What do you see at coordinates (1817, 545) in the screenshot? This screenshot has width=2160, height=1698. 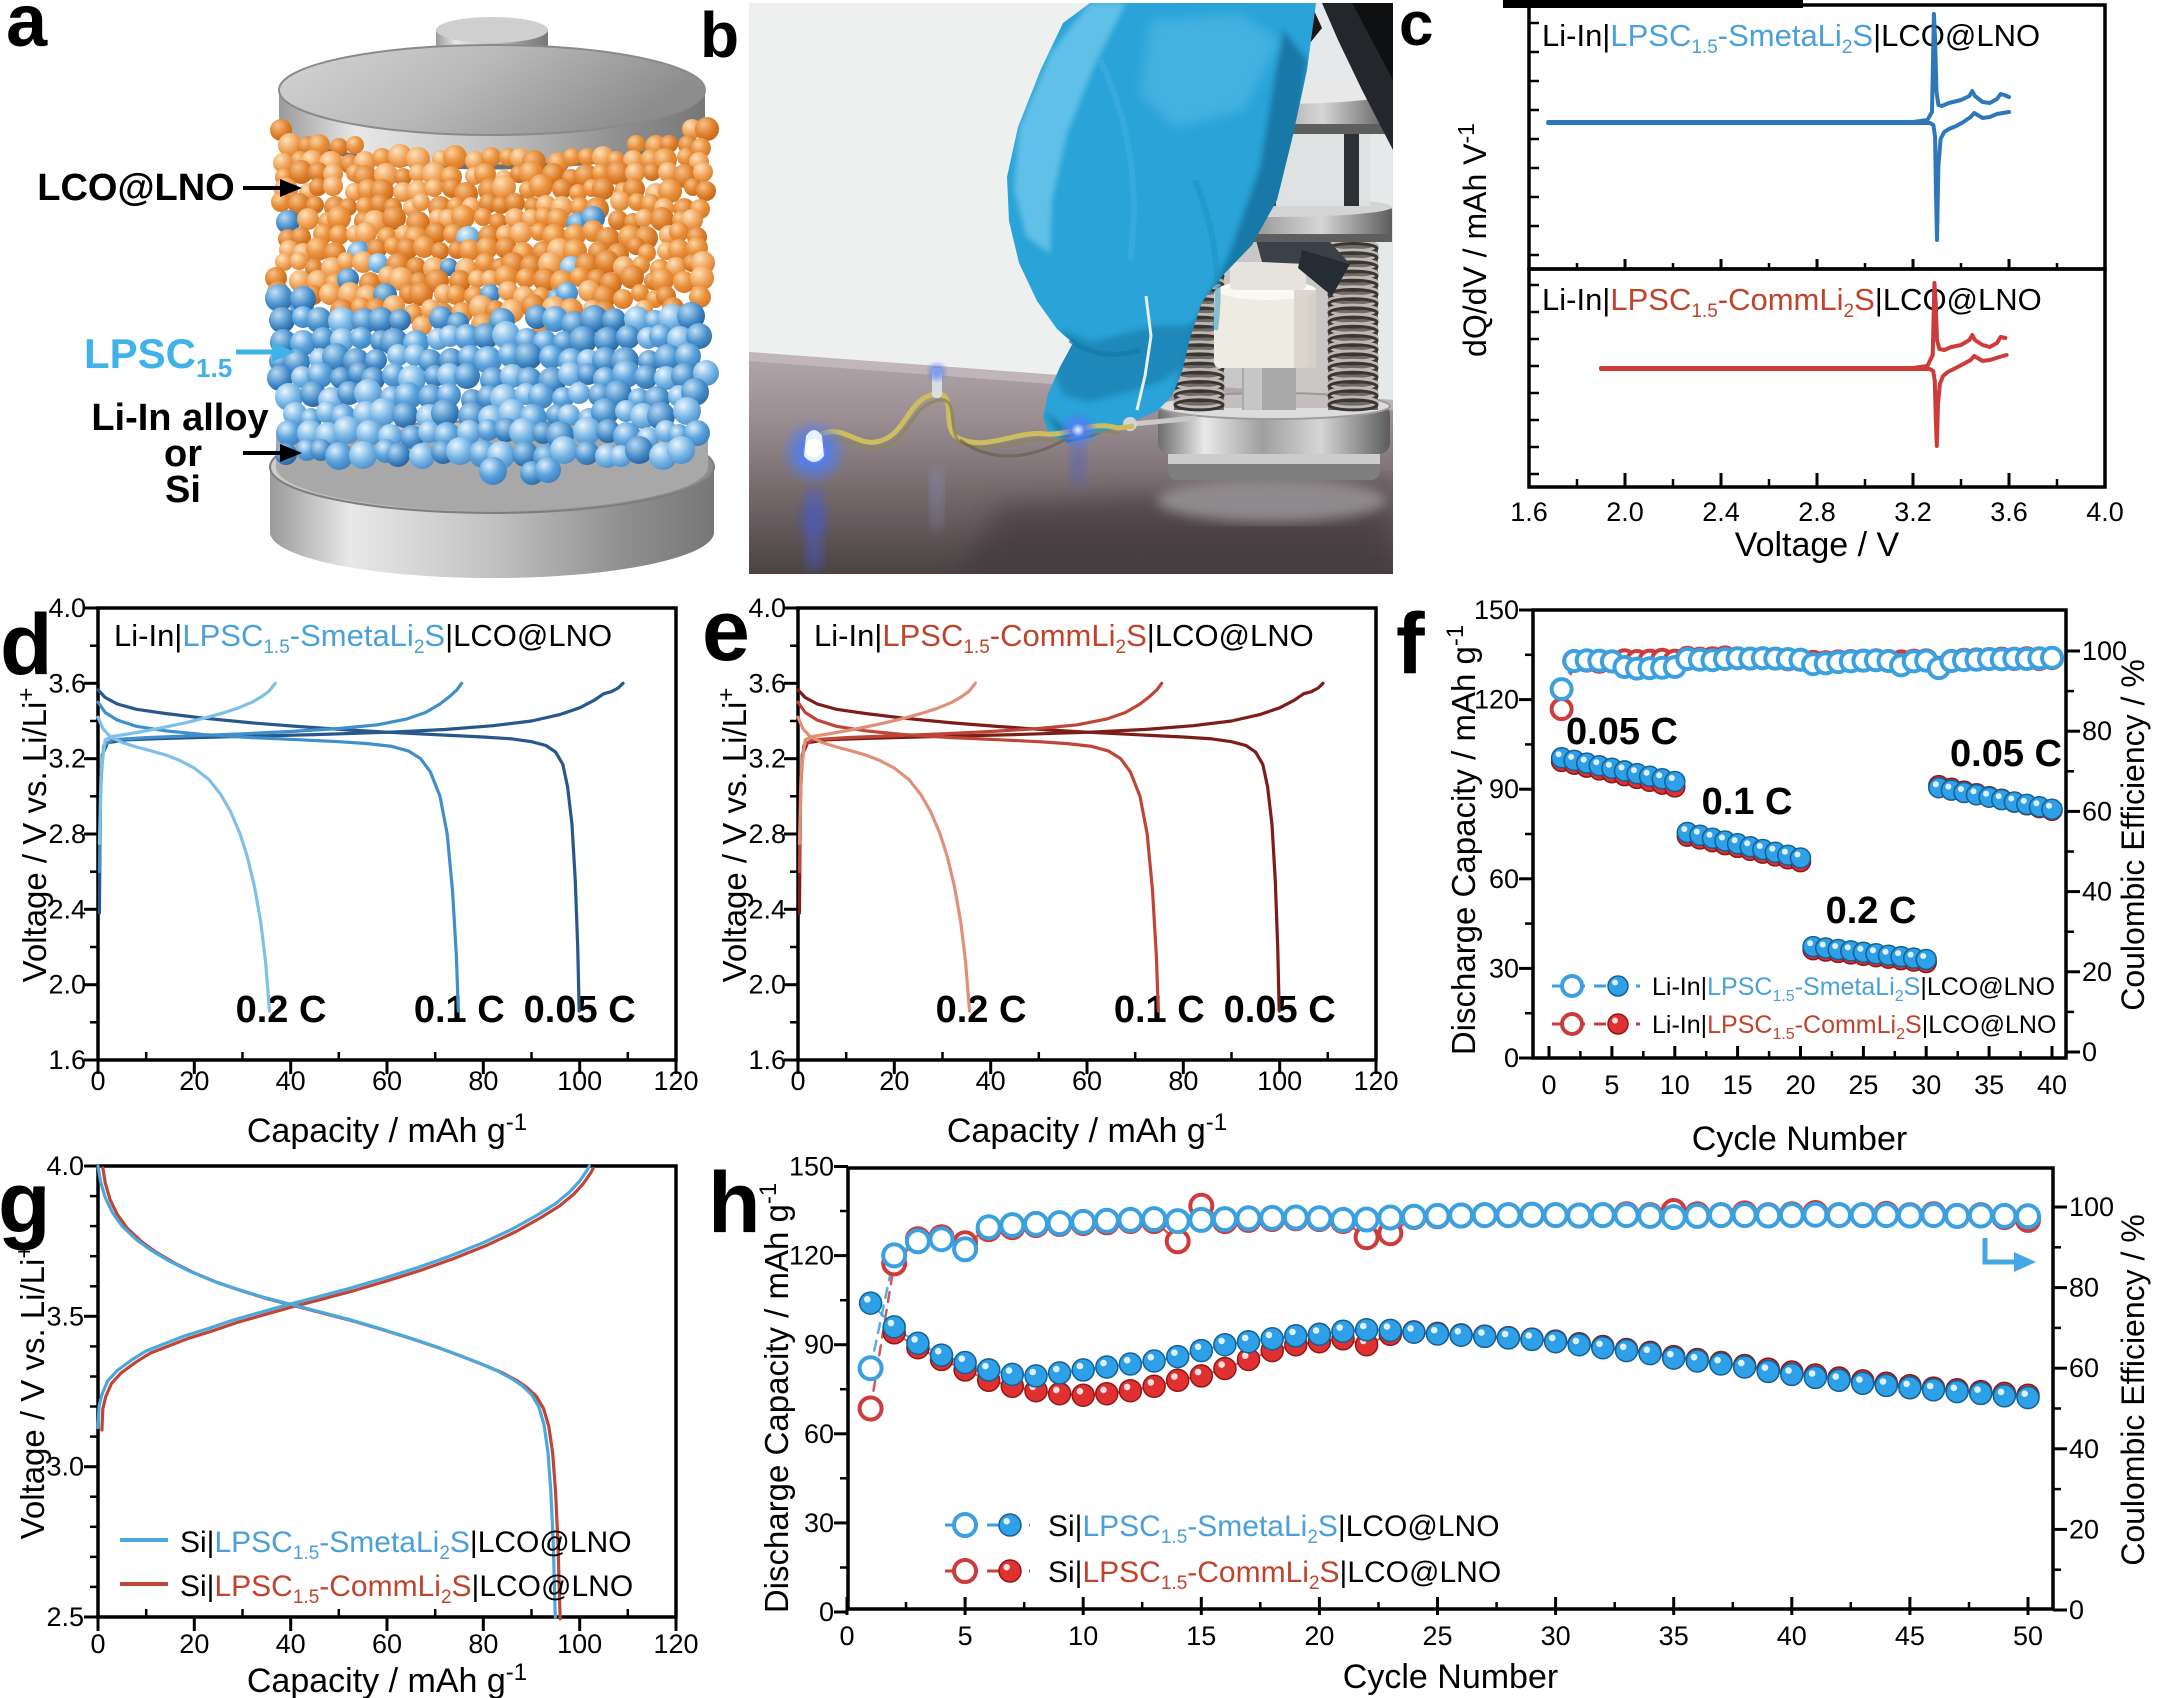 I see `svg-text: Voltage / V` at bounding box center [1817, 545].